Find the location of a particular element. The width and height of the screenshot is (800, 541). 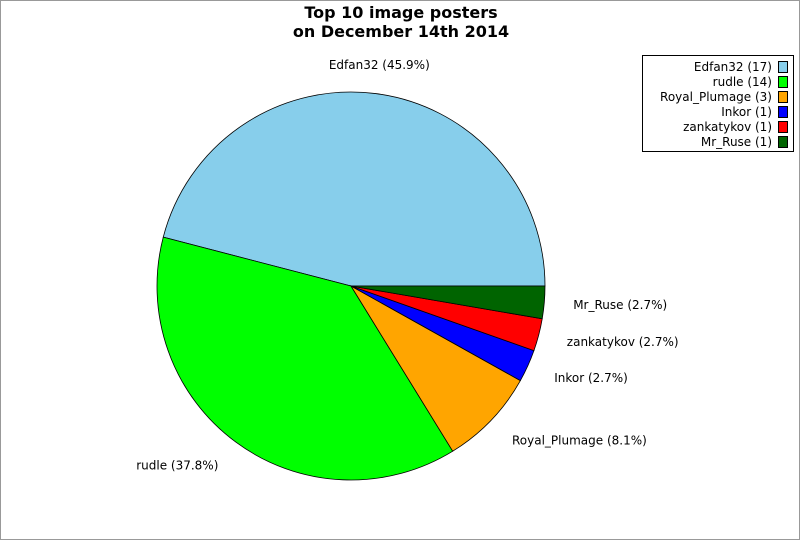

legend-item-rudle: rudle (14) is located at coordinates (718, 81).